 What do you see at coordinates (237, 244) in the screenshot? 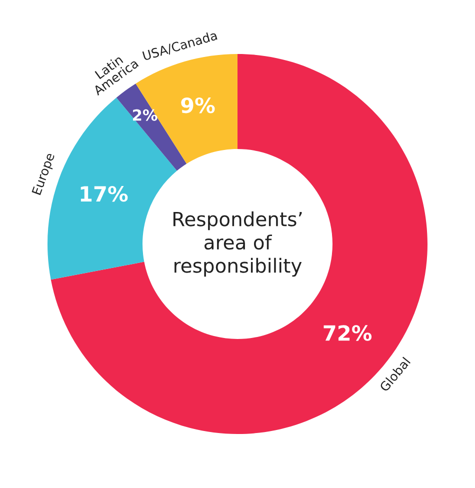
I see `text: Respondents’ area of responsibility` at bounding box center [237, 244].